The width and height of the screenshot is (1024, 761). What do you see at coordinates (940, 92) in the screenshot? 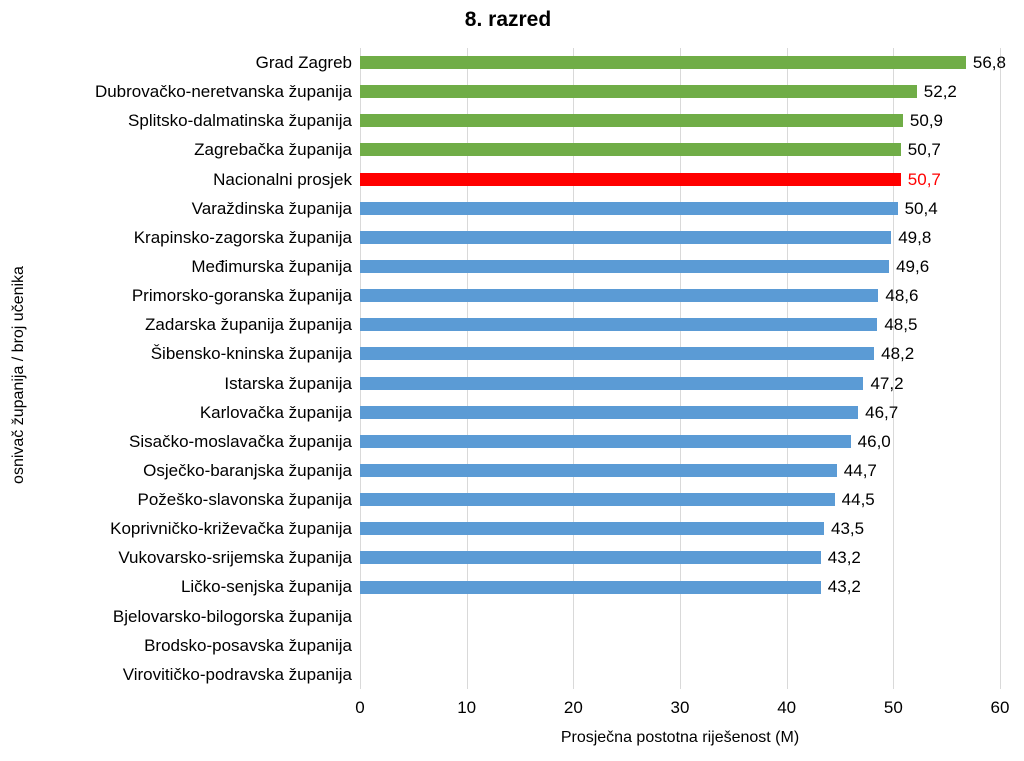
I see `value-label: 52,2` at bounding box center [940, 92].